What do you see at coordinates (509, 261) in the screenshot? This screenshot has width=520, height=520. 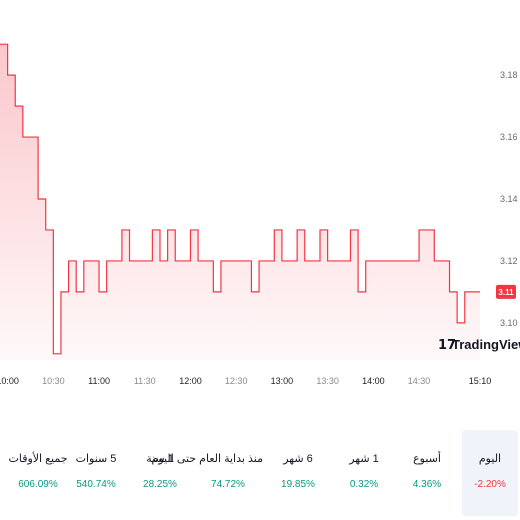 I see `y-tick-label: 3.12` at bounding box center [509, 261].